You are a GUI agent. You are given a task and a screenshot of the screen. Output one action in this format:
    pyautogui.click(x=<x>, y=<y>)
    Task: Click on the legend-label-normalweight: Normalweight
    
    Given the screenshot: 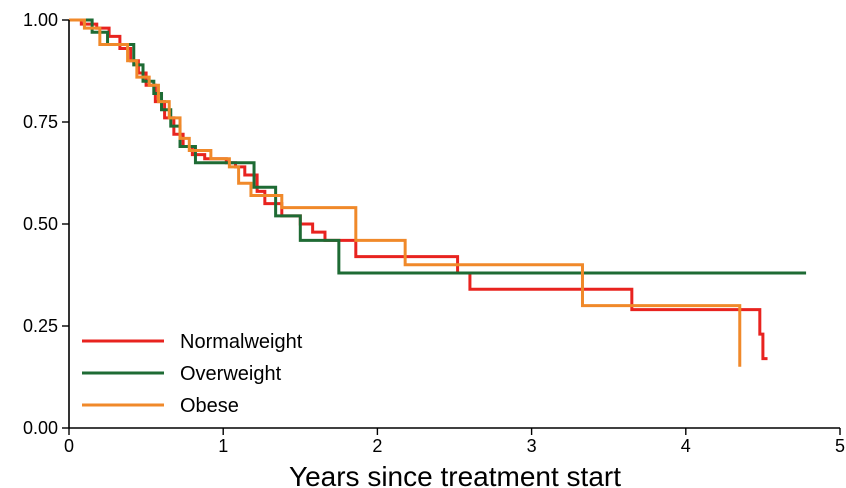 What is the action you would take?
    pyautogui.click(x=241, y=342)
    